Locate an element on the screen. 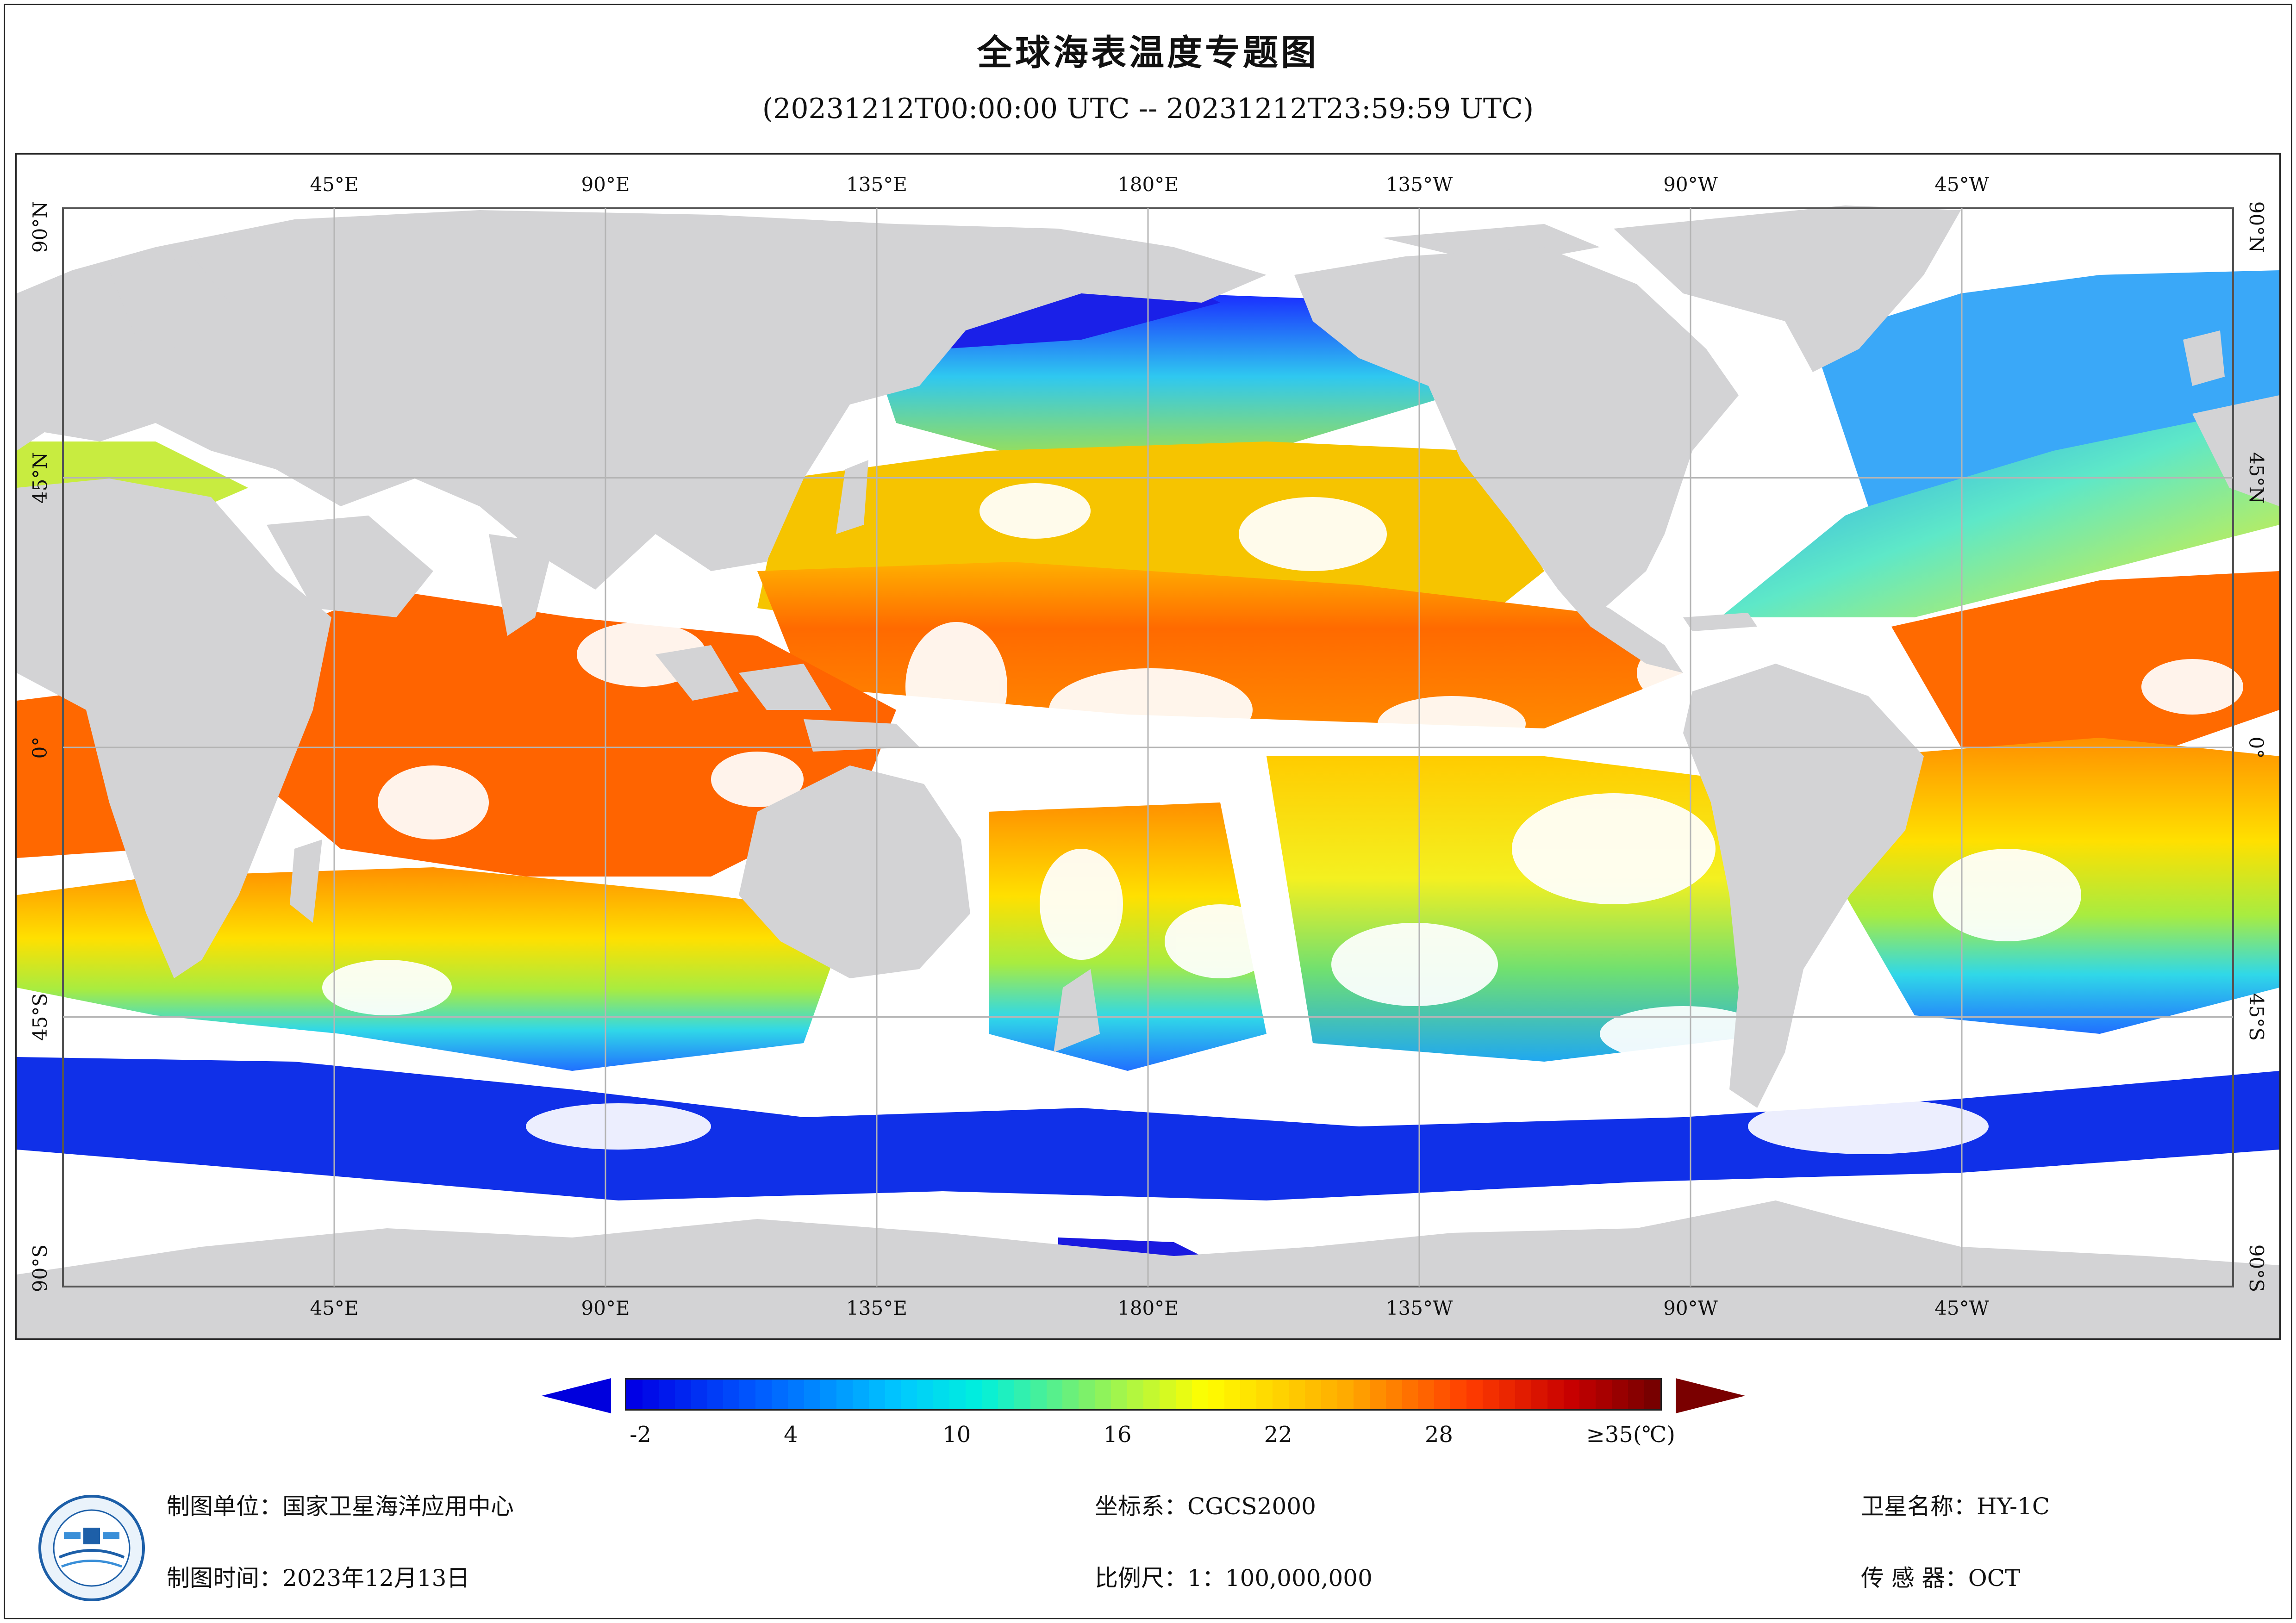 This screenshot has width=2296, height=1623. satellite-text: 卫星名称：HY-1C is located at coordinates (1955, 1506).